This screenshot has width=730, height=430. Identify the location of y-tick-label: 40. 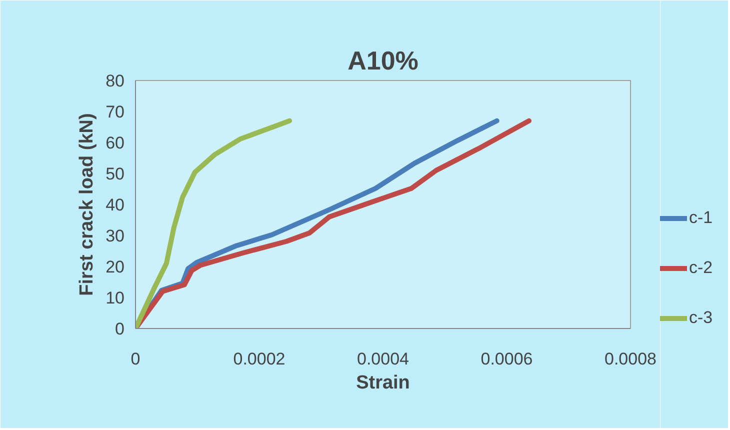
(115, 205).